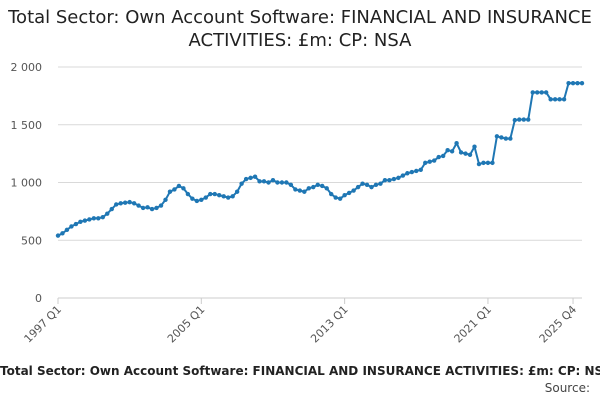 This screenshot has width=600, height=400. What do you see at coordinates (27, 183) in the screenshot?
I see `y-axis: 0 500 1 000 1 500 2 000` at bounding box center [27, 183].